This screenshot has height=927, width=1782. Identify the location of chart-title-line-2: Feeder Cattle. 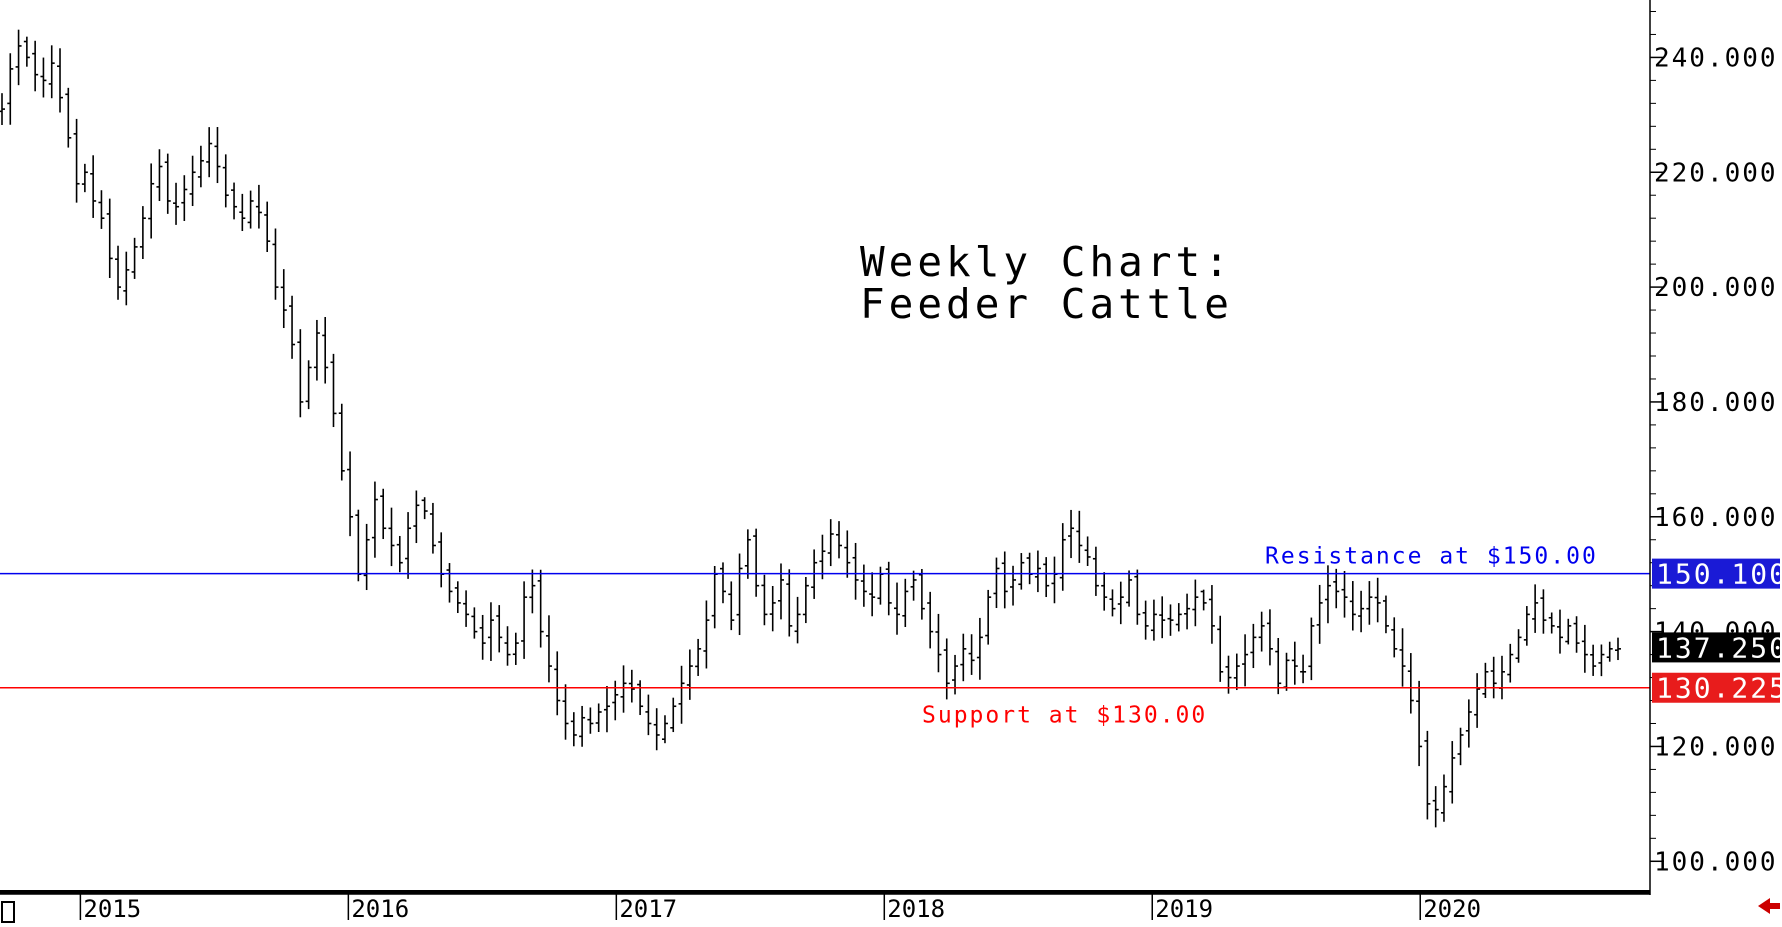
(1046, 304).